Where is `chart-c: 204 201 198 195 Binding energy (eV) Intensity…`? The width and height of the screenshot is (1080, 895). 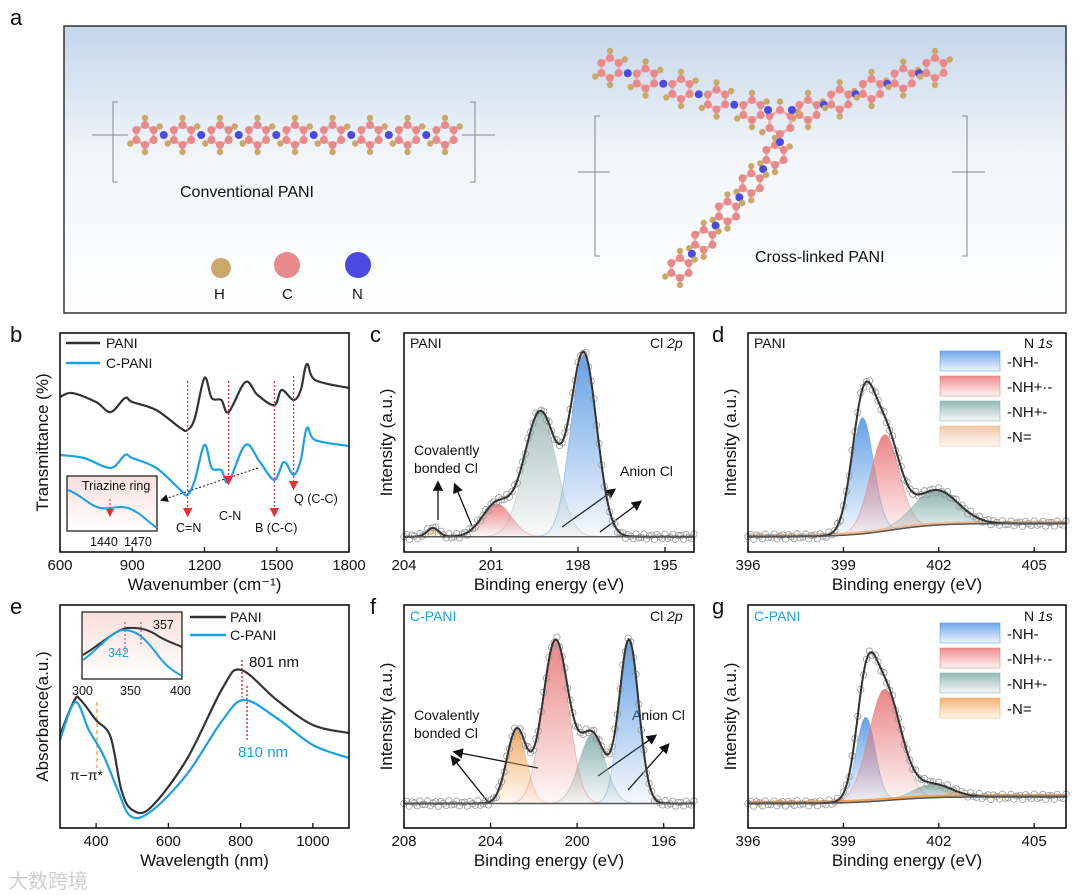
chart-c: 204 201 198 195 Binding energy (eV) Intensity… is located at coordinates (537, 463).